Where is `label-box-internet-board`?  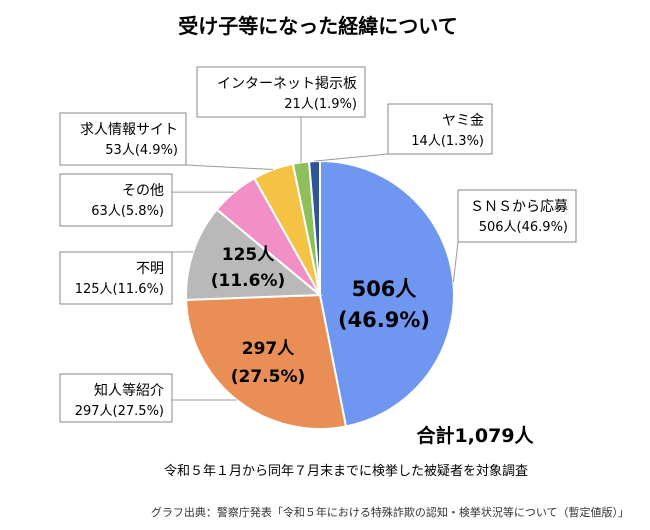 label-box-internet-board is located at coordinates (281, 92).